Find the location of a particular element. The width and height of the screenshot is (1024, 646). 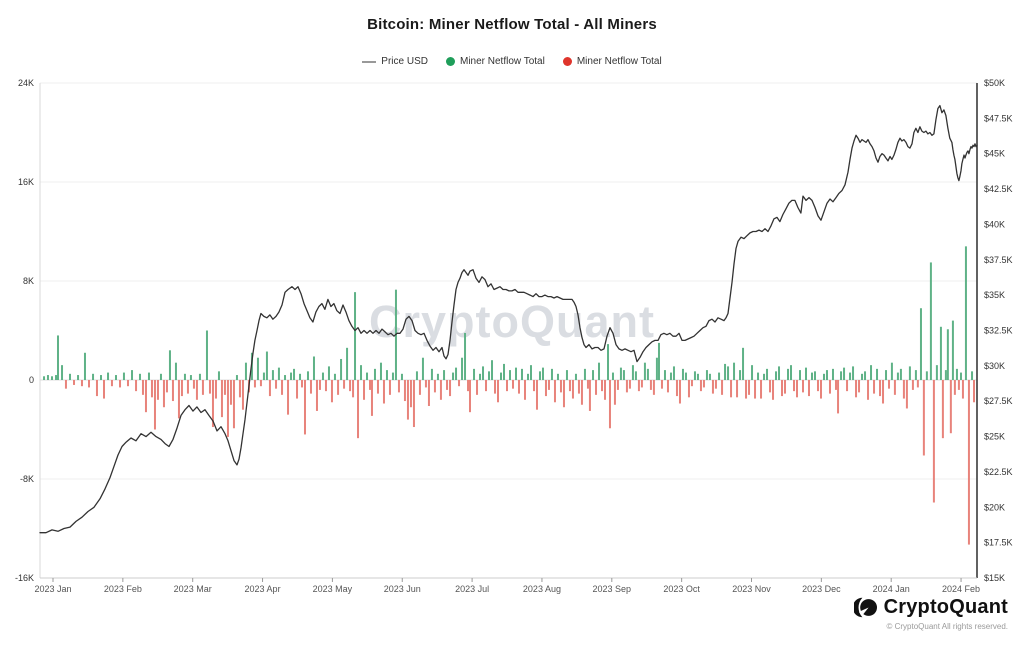

footer-brand: CryptoQuant is located at coordinates (945, 607).